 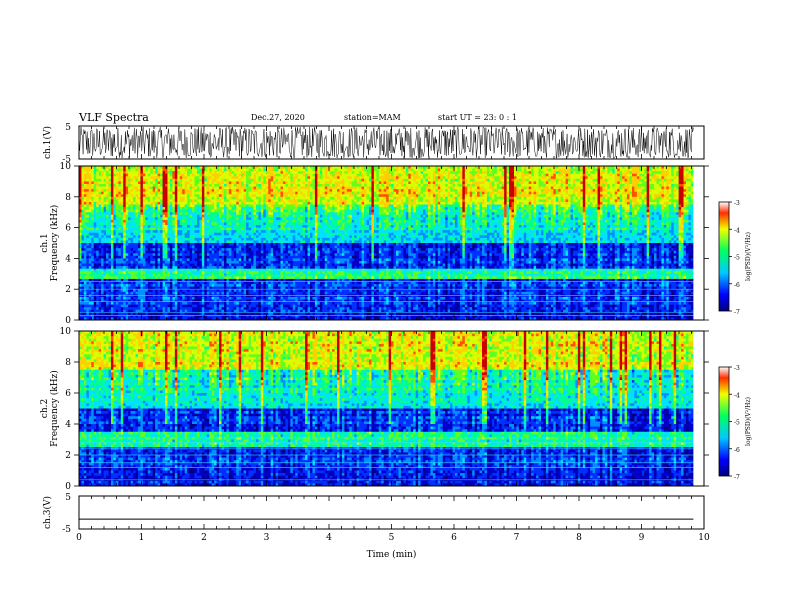 I want to click on ch2-ylabel-channel: ch.2, so click(x=45, y=408).